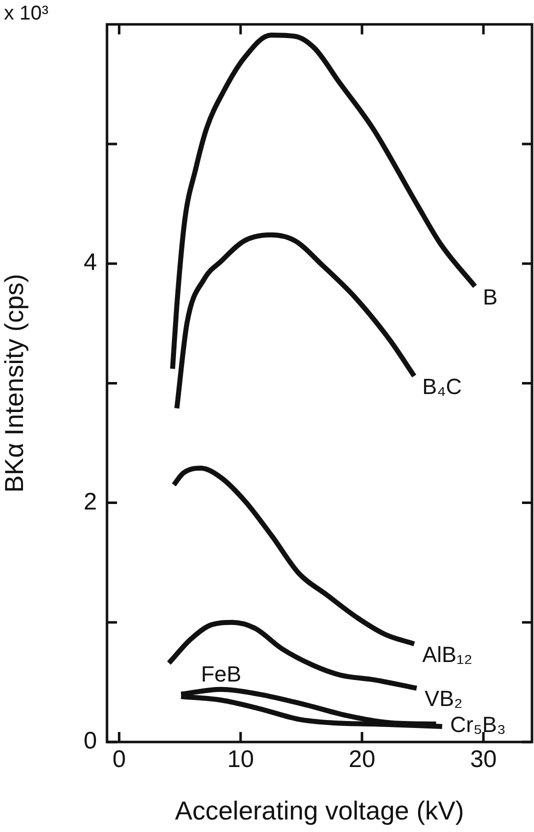 The width and height of the screenshot is (534, 832). What do you see at coordinates (26, 13) in the screenshot?
I see `text: x 10³` at bounding box center [26, 13].